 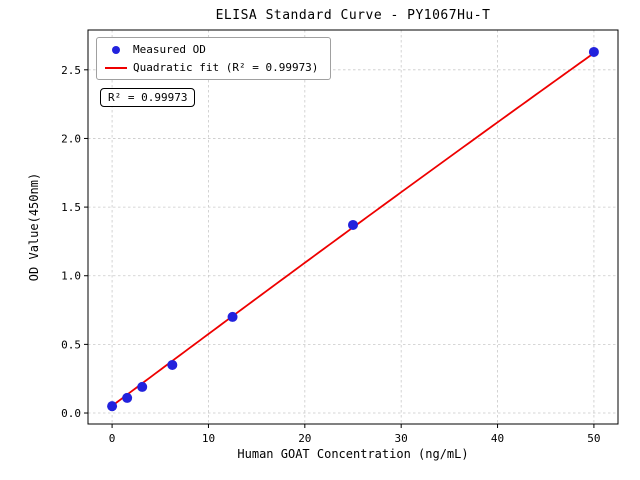 I want to click on y-tick-label: 0.5, so click(x=71, y=344).